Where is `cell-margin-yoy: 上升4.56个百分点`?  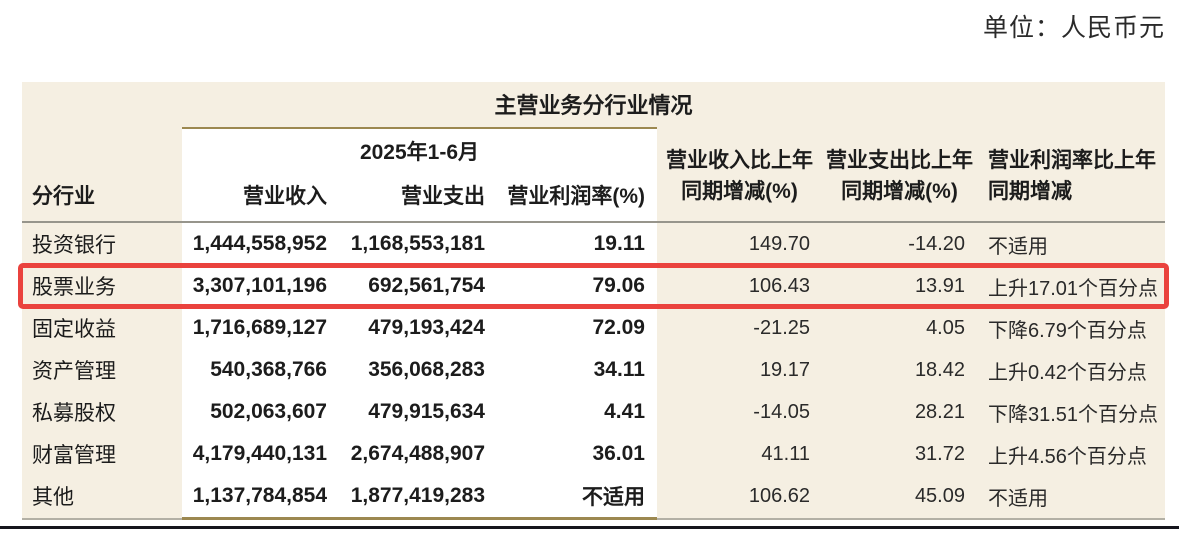 cell-margin-yoy: 上升4.56个百分点 is located at coordinates (1067, 456).